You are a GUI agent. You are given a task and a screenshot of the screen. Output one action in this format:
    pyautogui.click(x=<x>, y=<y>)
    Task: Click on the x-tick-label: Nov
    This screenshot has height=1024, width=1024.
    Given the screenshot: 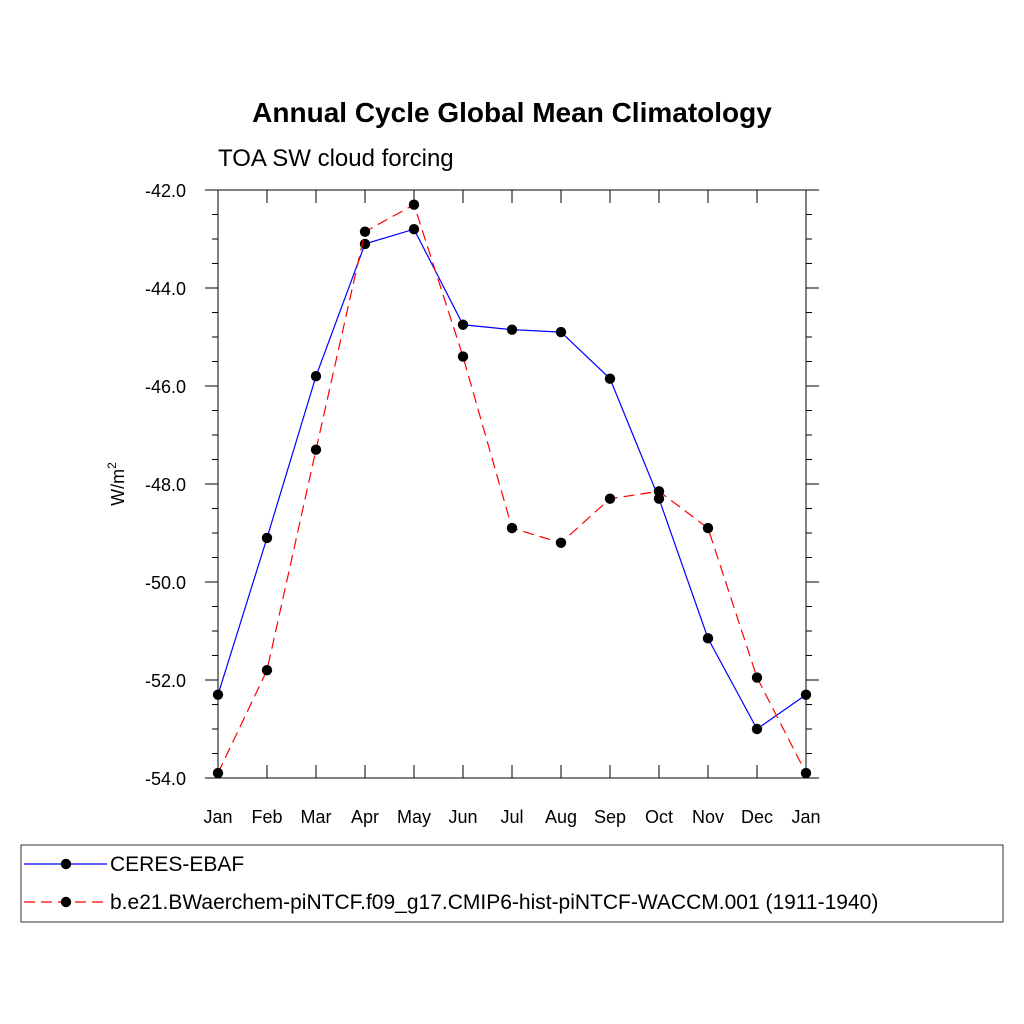 What is the action you would take?
    pyautogui.click(x=708, y=817)
    